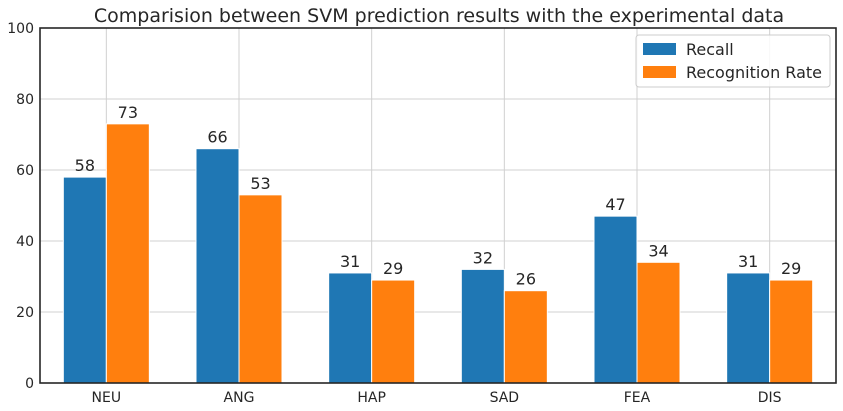  I want to click on y-tick-label: 80, so click(25, 100).